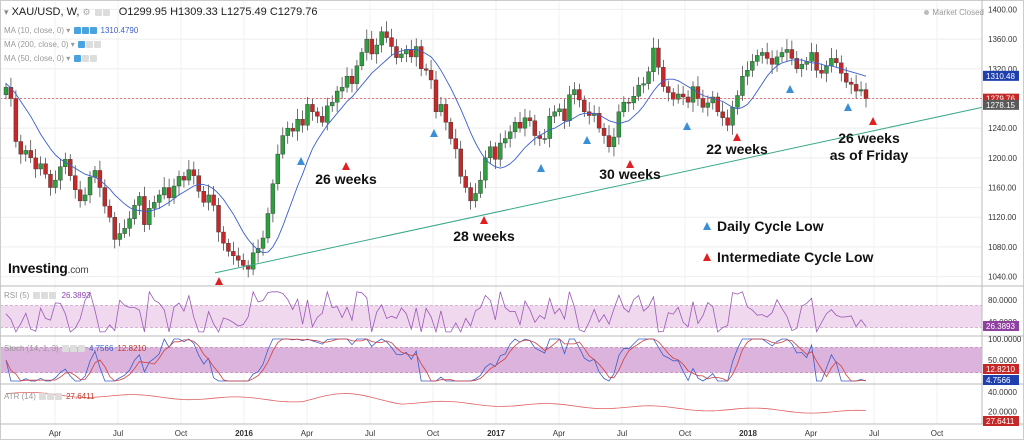 Image resolution: width=1024 pixels, height=440 pixels. Describe the element at coordinates (998, 380) in the screenshot. I see `stoch-k-end-tag: 4.7566` at that location.